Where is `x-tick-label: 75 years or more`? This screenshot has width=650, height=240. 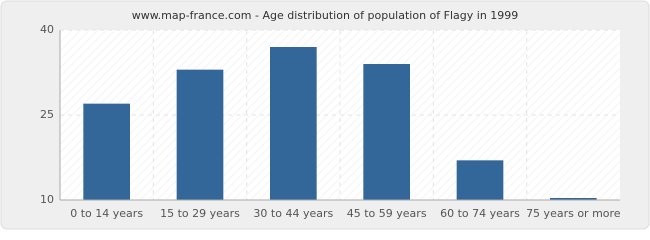
x-tick-label: 75 years or more is located at coordinates (573, 213).